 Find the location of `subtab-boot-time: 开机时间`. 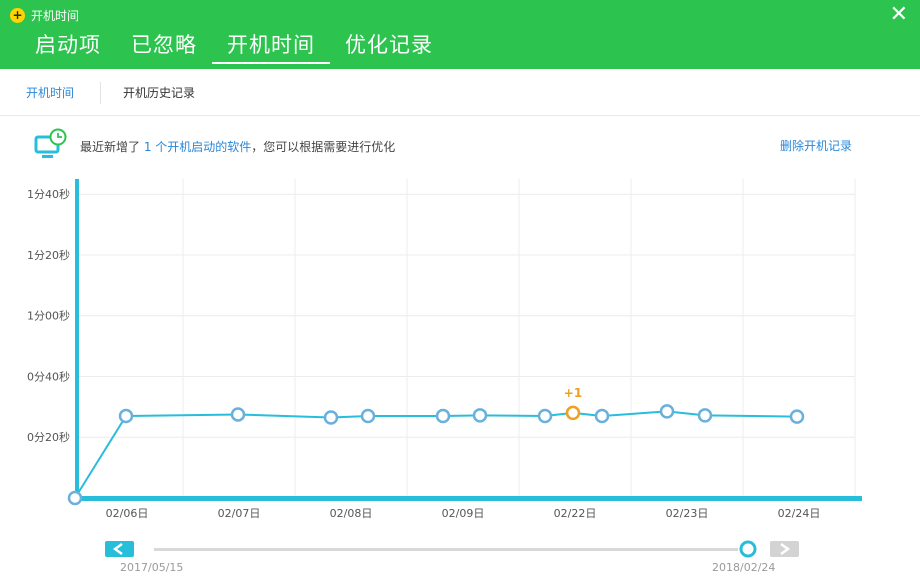

subtab-boot-time: 开机时间 is located at coordinates (50, 93).